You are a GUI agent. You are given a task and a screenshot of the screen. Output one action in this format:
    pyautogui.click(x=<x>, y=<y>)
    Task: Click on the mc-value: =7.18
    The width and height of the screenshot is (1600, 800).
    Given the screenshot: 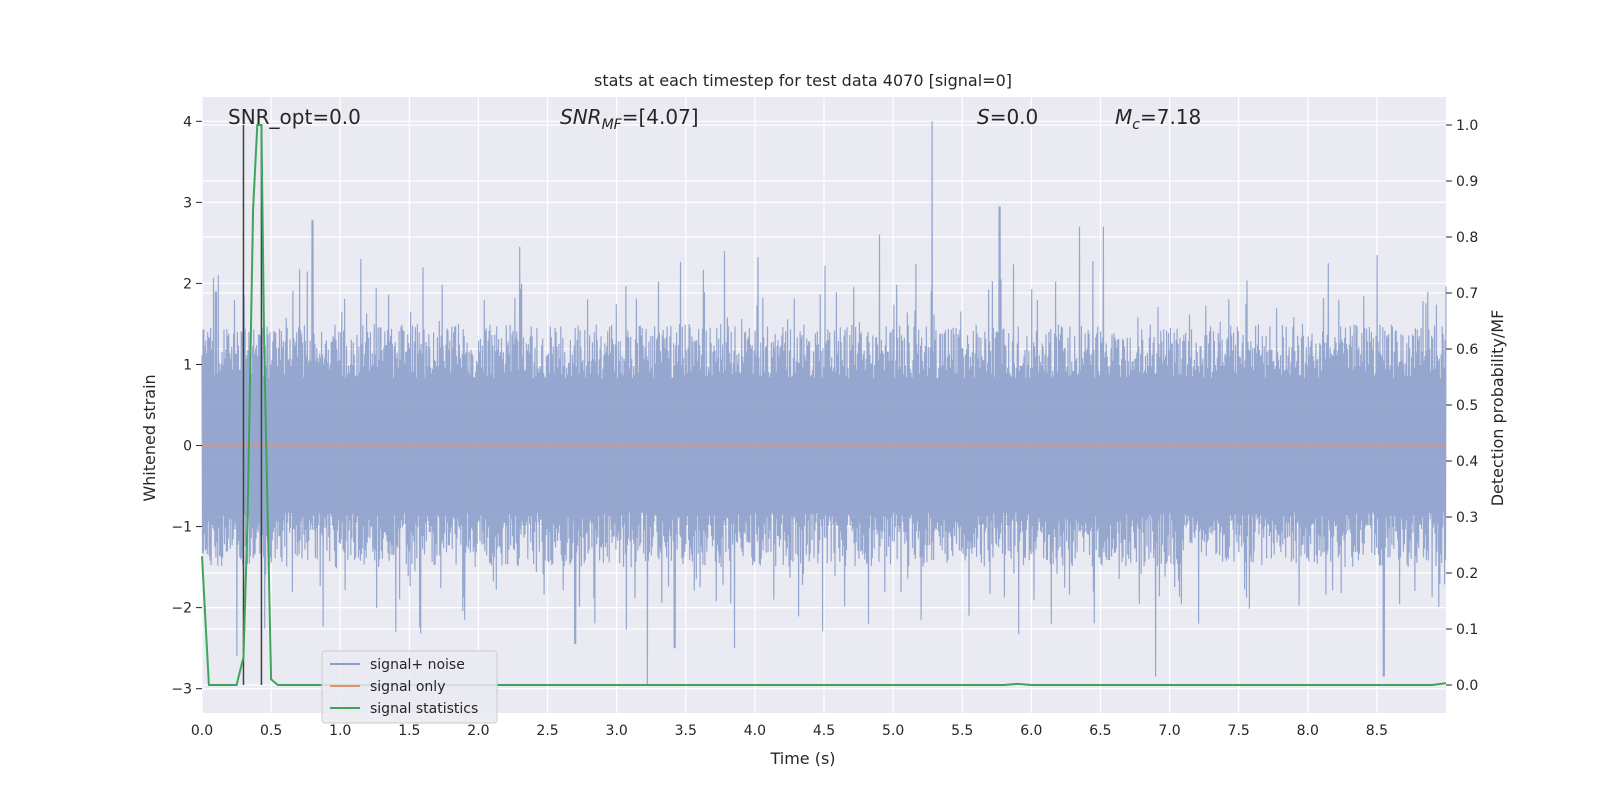 What is the action you would take?
    pyautogui.click(x=1170, y=117)
    